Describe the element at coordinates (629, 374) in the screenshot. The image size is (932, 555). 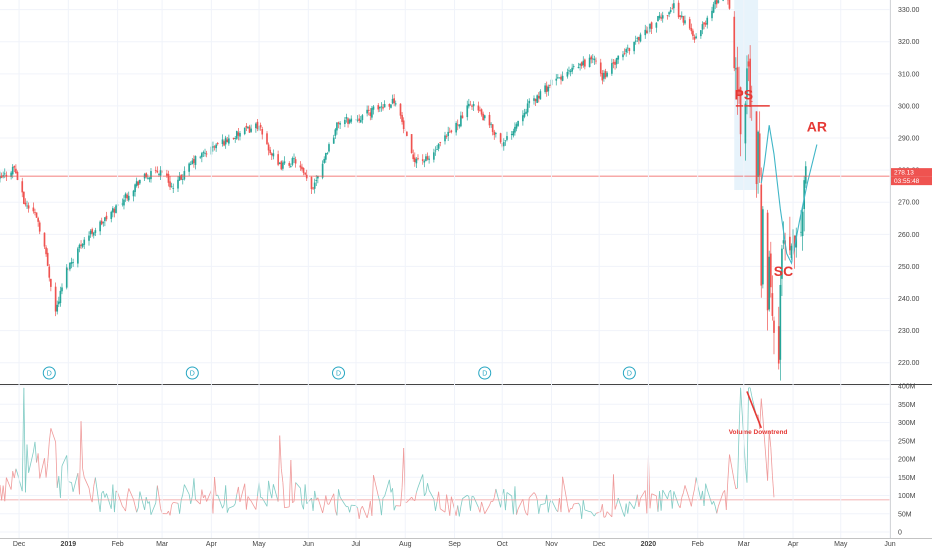
I see `dividend-marker-label: D` at that location.